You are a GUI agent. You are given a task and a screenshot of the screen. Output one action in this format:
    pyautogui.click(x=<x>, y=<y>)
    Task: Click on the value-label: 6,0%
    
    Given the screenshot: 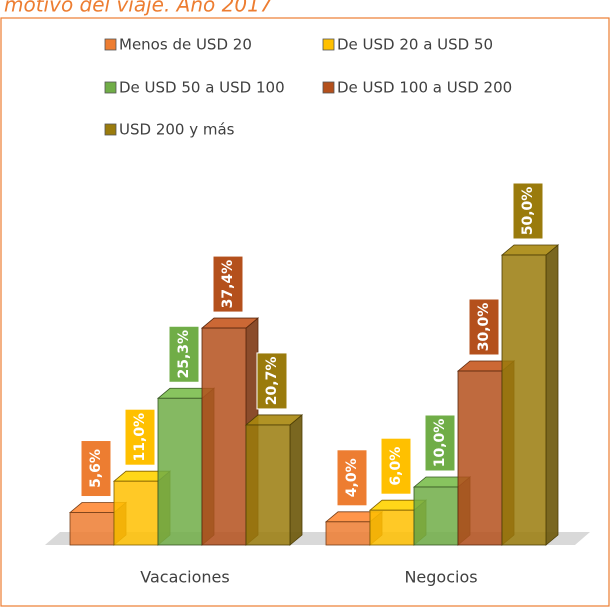 What is the action you would take?
    pyautogui.click(x=396, y=466)
    